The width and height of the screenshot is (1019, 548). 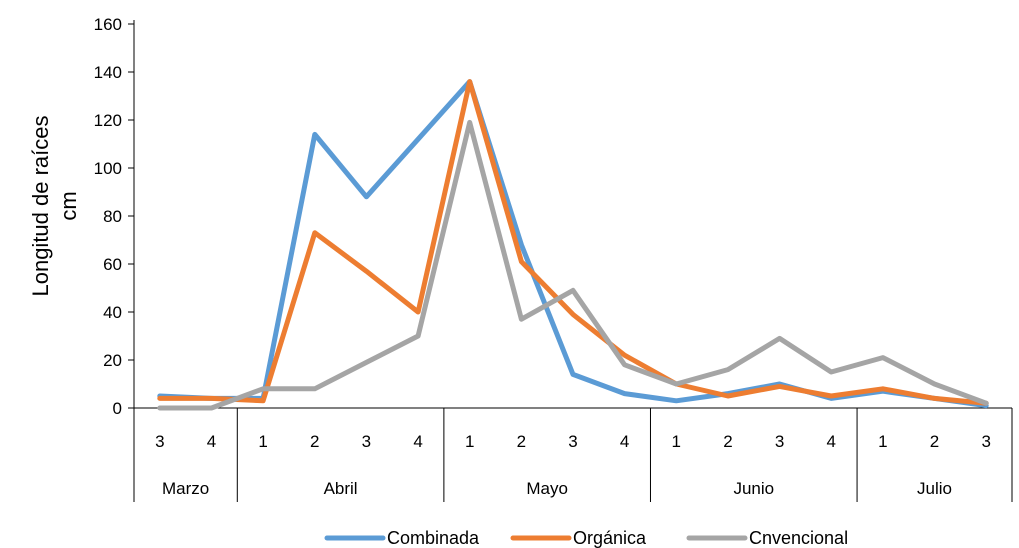 I want to click on legend-label: Cnvencional, so click(x=798, y=538).